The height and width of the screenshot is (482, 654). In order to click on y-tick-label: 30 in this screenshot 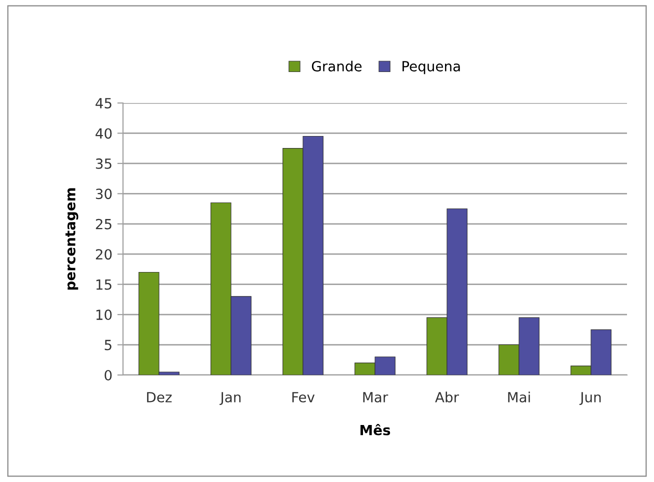, I will do `click(104, 194)`.